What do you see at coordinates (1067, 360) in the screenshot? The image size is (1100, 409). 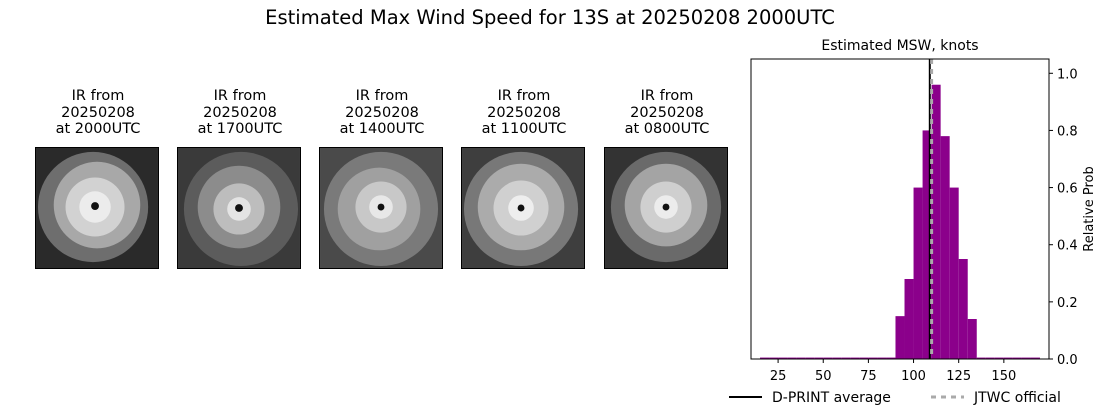 I see `y-tick-label: 0.0` at bounding box center [1067, 360].